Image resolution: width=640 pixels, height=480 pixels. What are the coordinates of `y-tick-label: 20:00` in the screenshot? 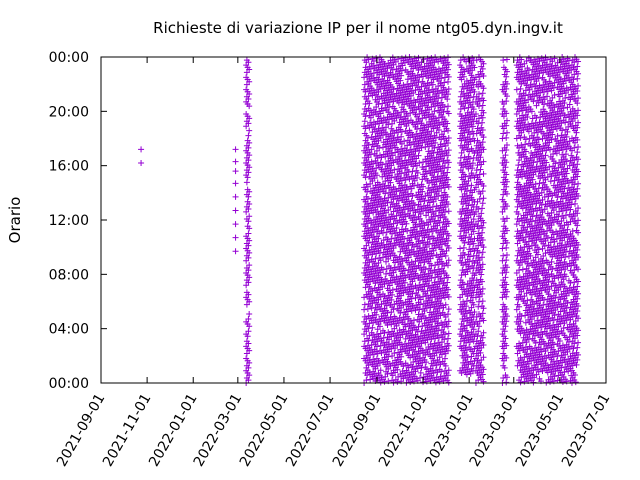 It's located at (69, 112).